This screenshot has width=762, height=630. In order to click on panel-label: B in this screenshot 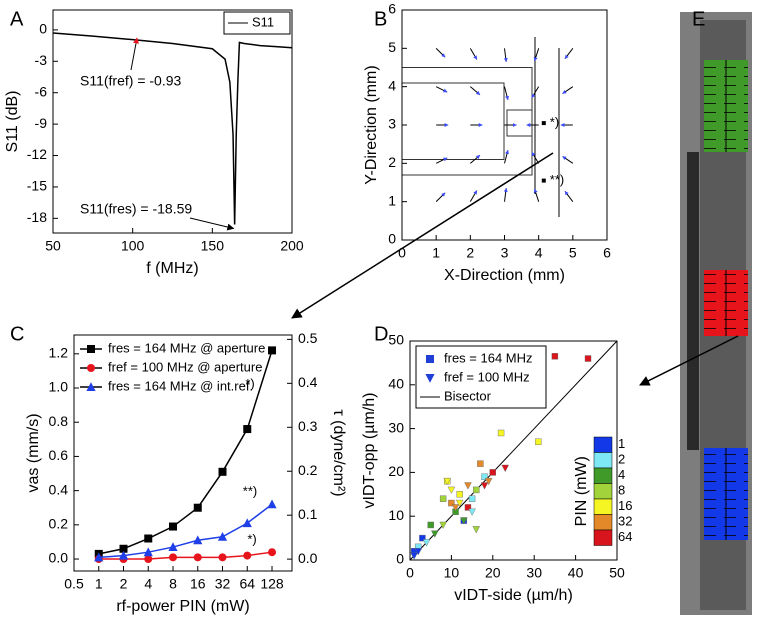, I will do `click(380, 19)`.